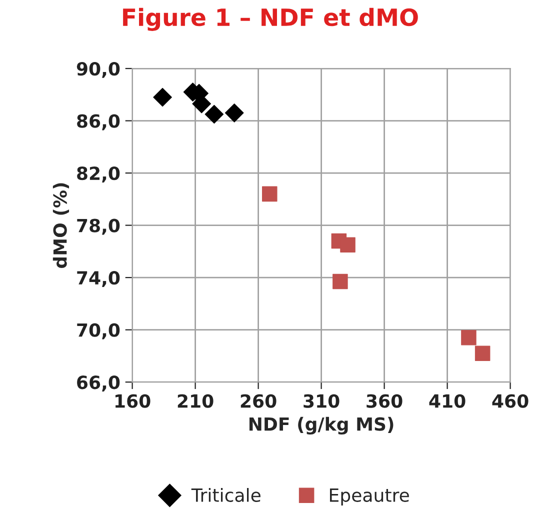 Image resolution: width=540 pixels, height=527 pixels. Describe the element at coordinates (321, 425) in the screenshot. I see `x-axis-title: NDF (g/kg MS)` at that location.